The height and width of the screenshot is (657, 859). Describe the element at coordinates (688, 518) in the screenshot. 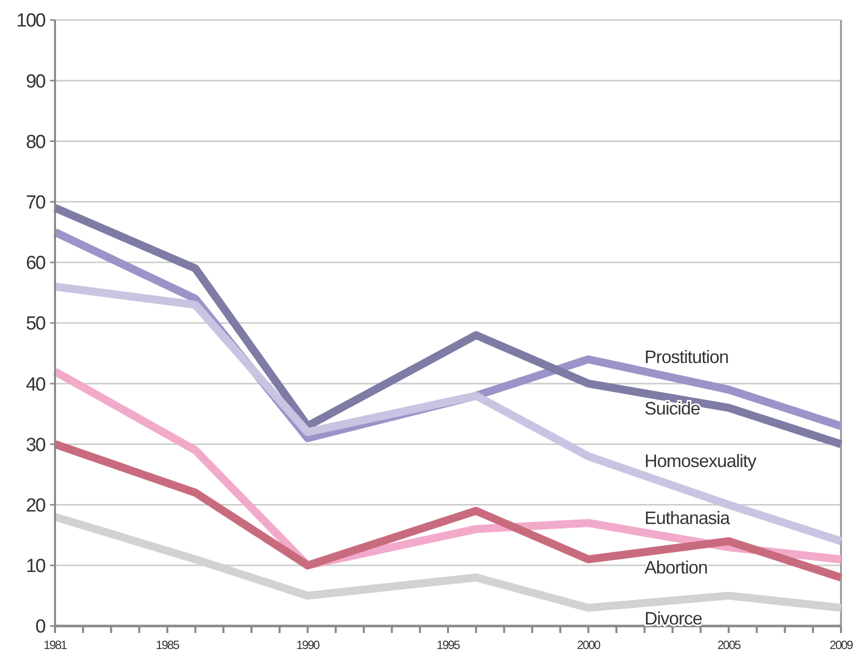

I see `series-label: Euthanasia` at that location.